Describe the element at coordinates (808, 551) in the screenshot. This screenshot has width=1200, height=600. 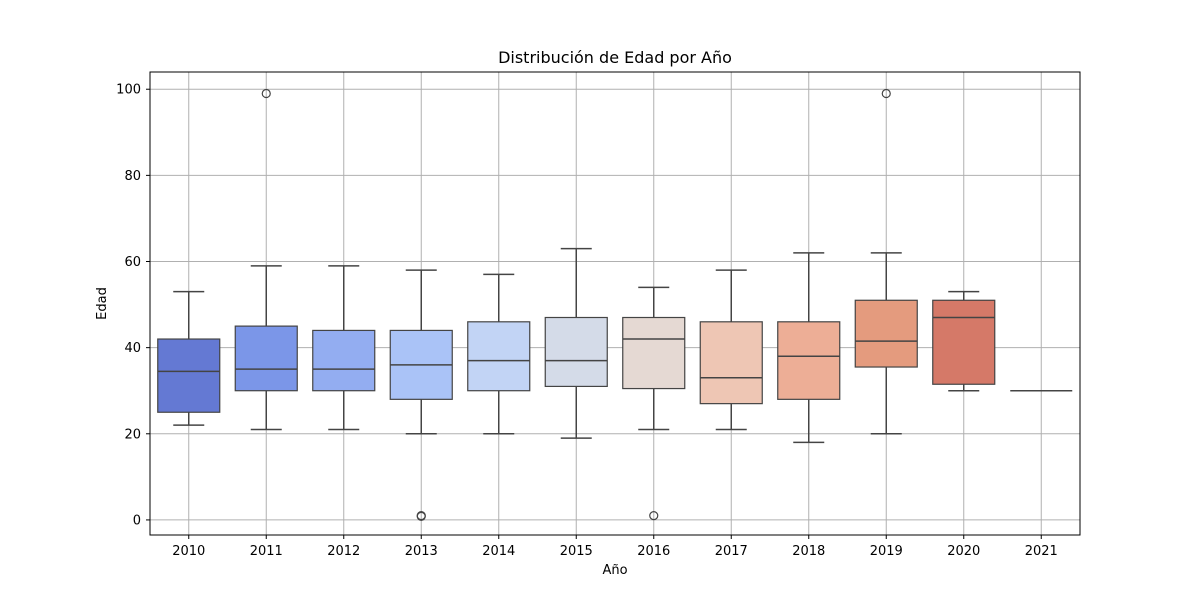
I see `x-tick-label: 2018` at that location.